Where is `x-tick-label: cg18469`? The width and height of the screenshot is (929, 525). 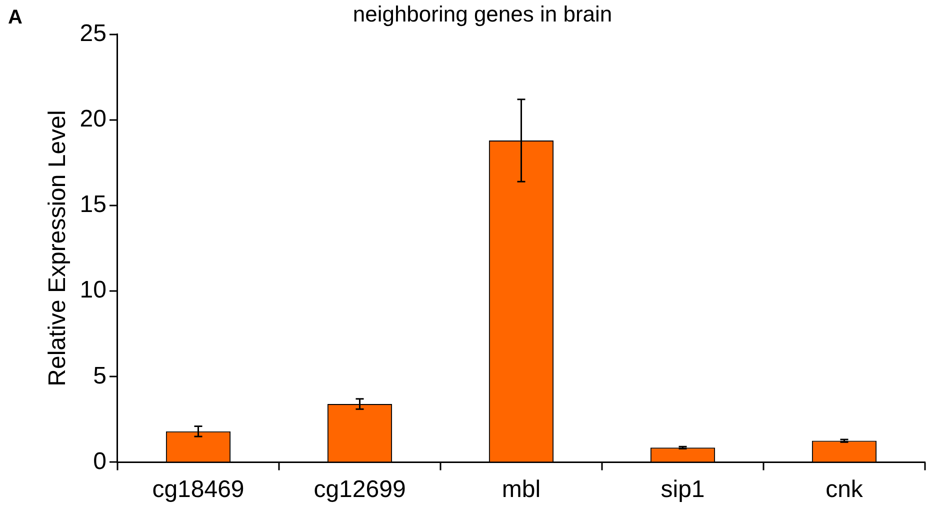 x-tick-label: cg18469 is located at coordinates (198, 490).